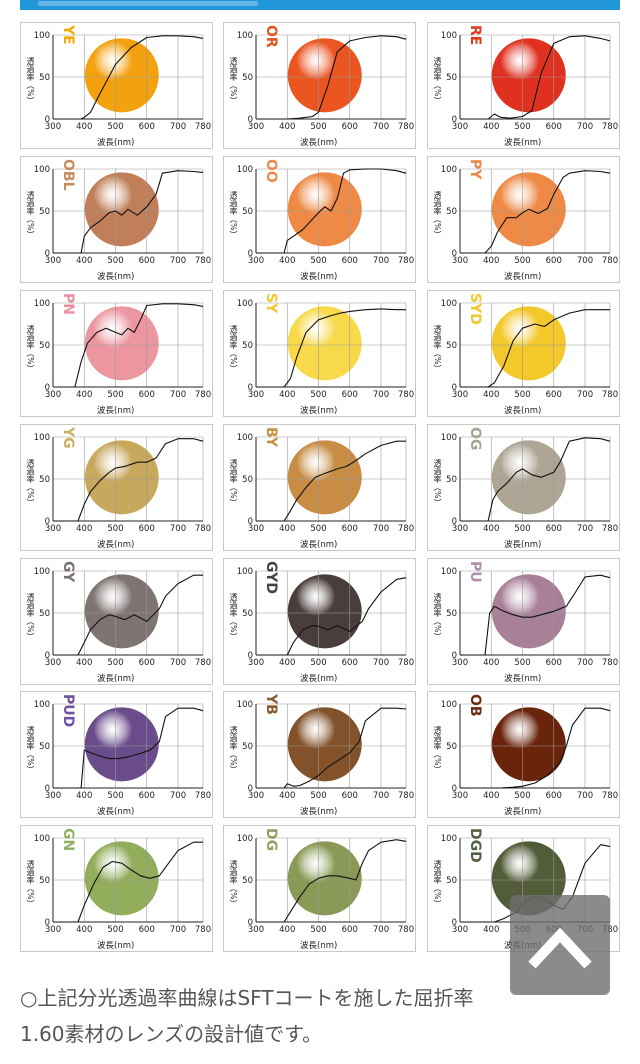 This screenshot has height=1064, width=640. What do you see at coordinates (271, 577) in the screenshot?
I see `series-name-label: GYD` at bounding box center [271, 577].